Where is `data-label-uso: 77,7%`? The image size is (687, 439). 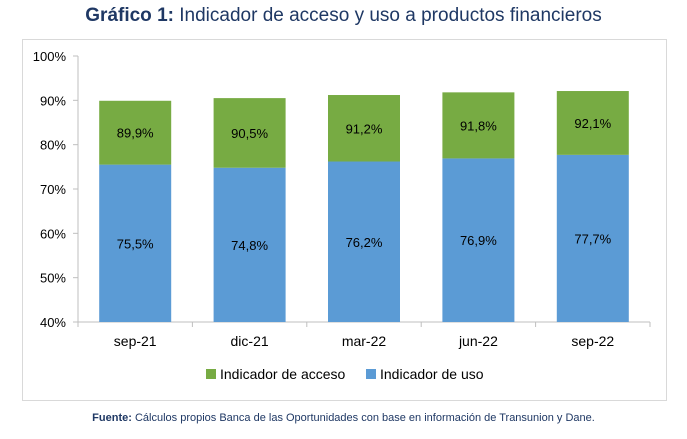 data-label-uso: 77,7% is located at coordinates (592, 238).